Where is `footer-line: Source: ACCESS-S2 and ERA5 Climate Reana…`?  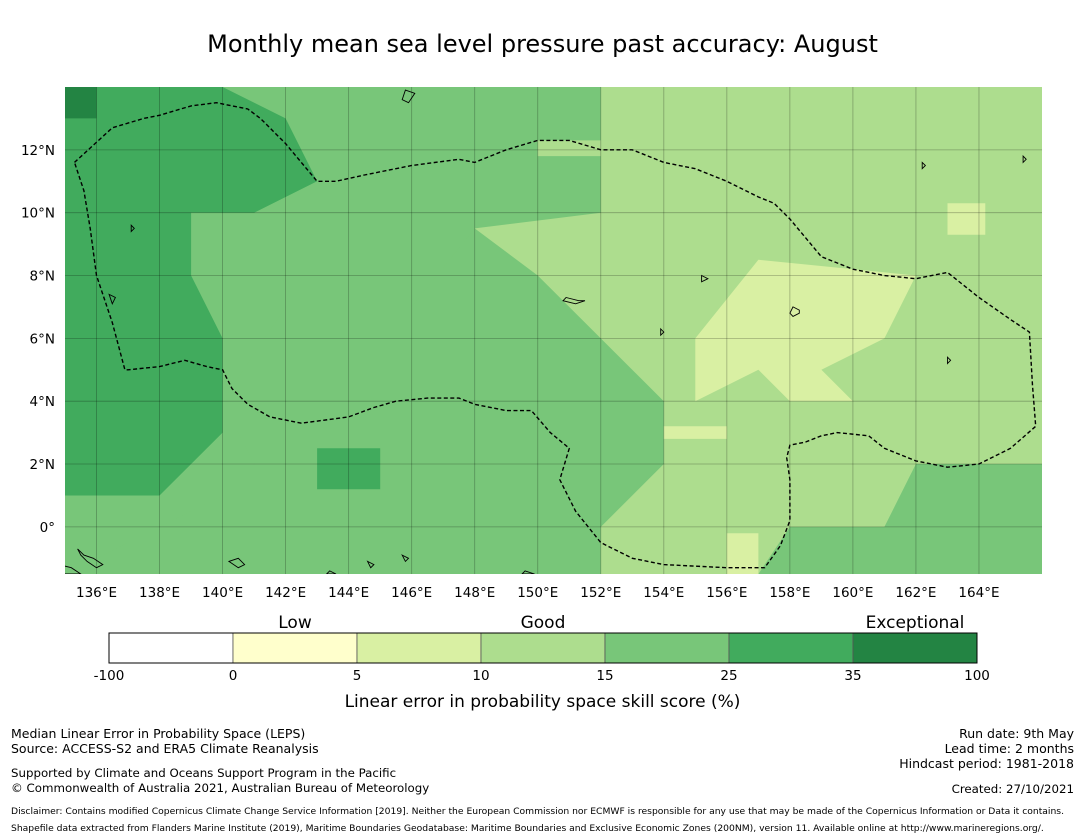 footer-line: Source: ACCESS-S2 and ERA5 Climate Reana… is located at coordinates (165, 748).